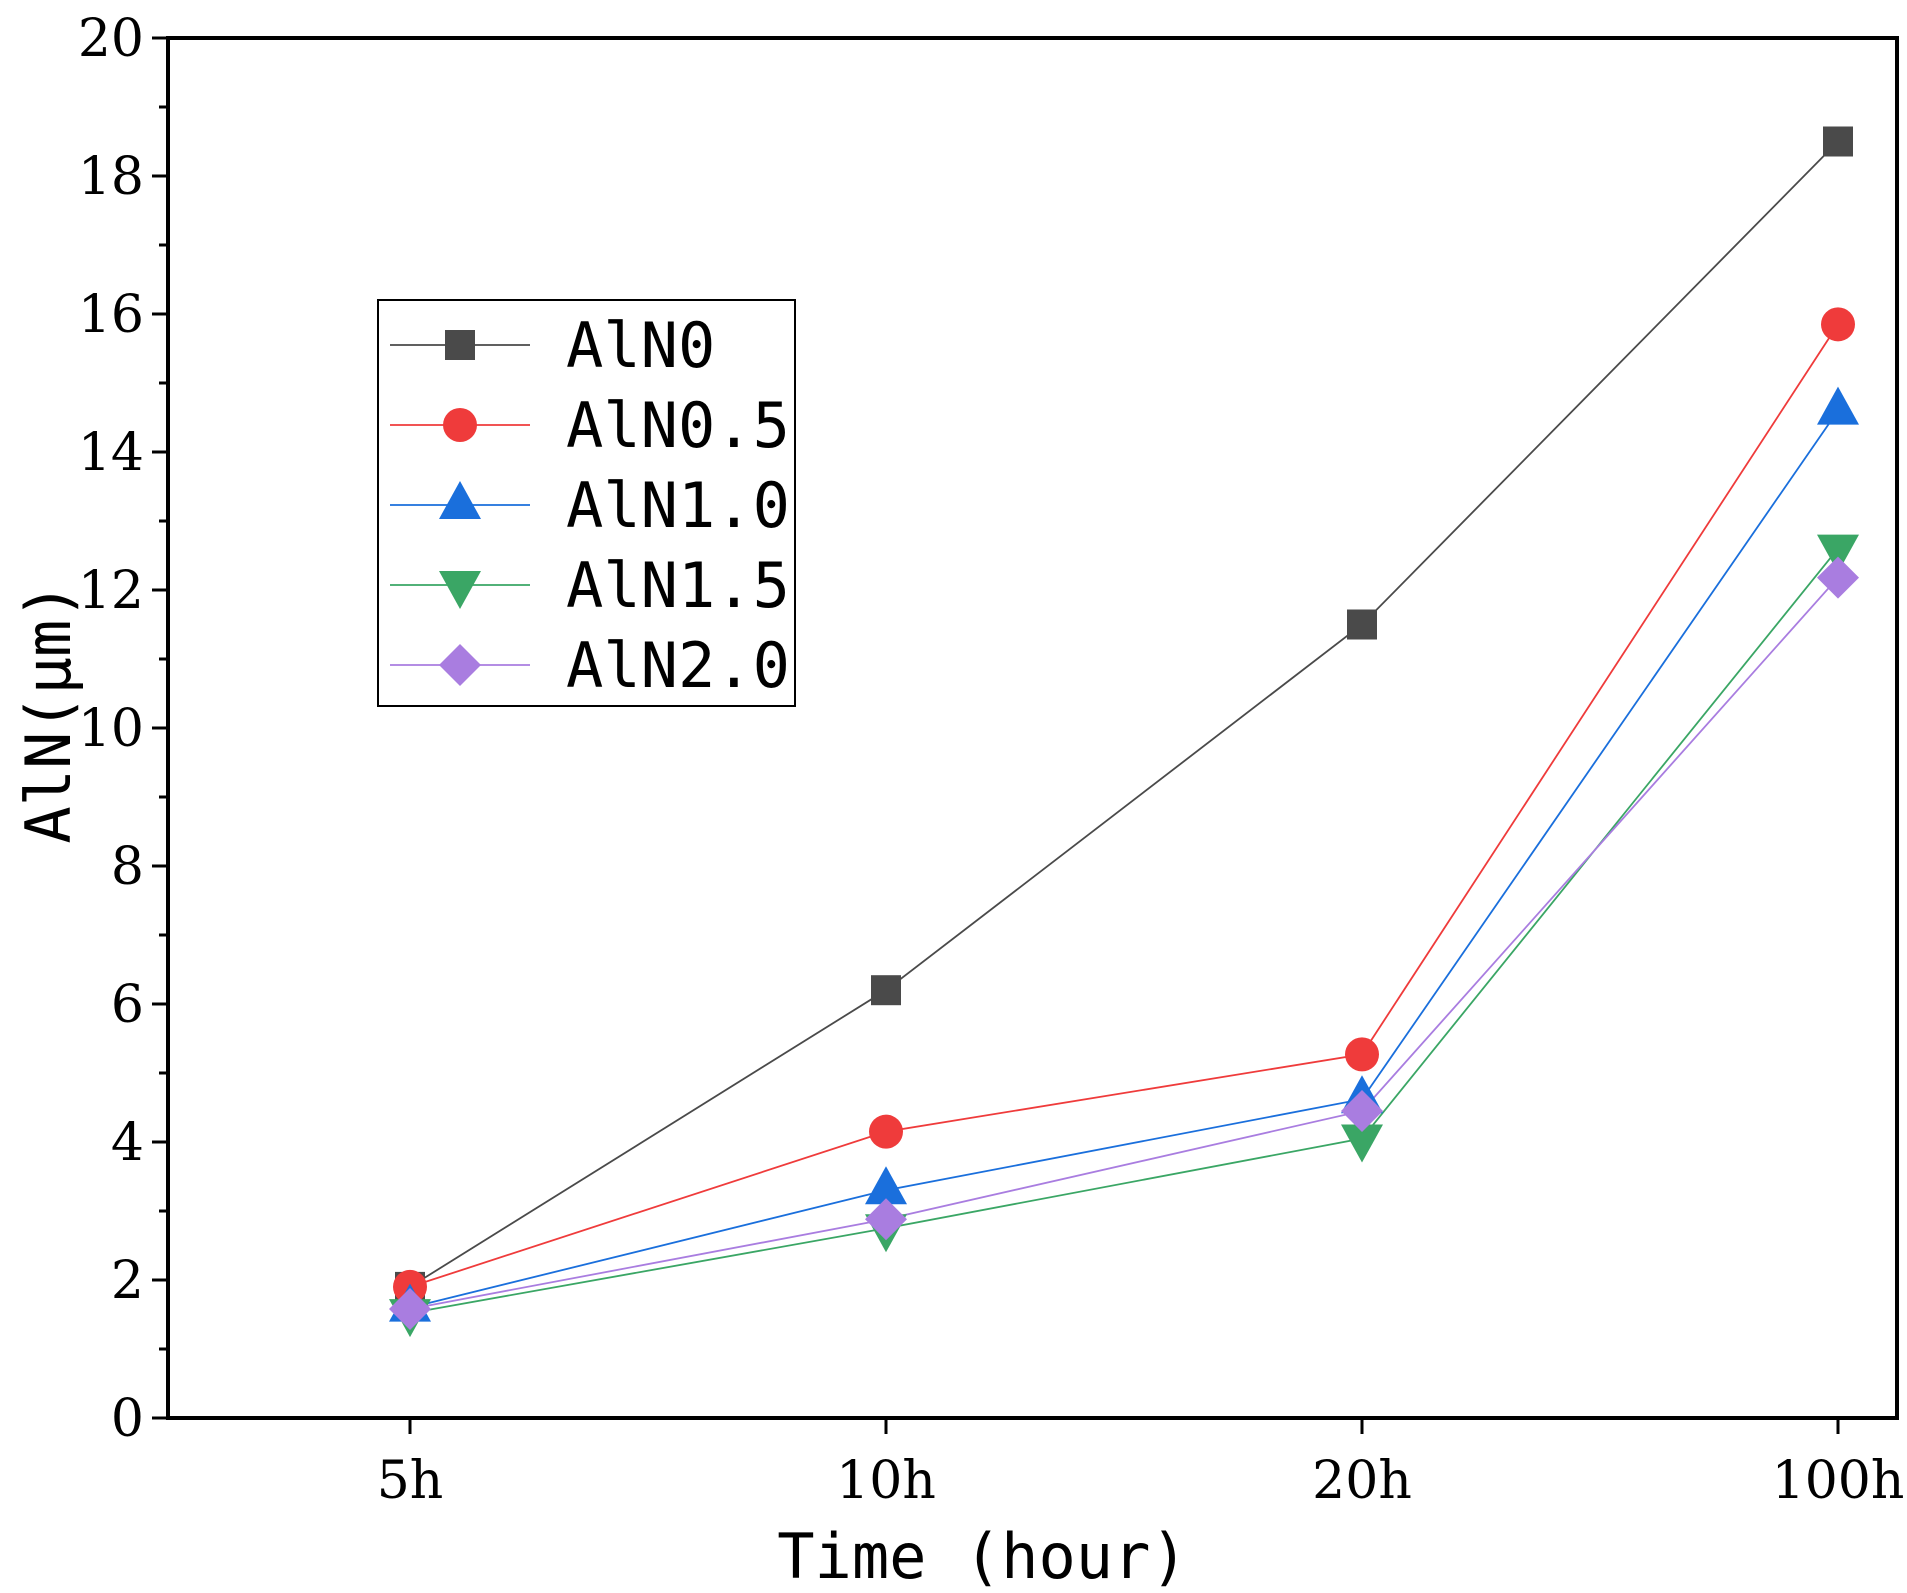  Describe the element at coordinates (982, 1556) in the screenshot. I see `x-axis-title: Time (hour)` at that location.